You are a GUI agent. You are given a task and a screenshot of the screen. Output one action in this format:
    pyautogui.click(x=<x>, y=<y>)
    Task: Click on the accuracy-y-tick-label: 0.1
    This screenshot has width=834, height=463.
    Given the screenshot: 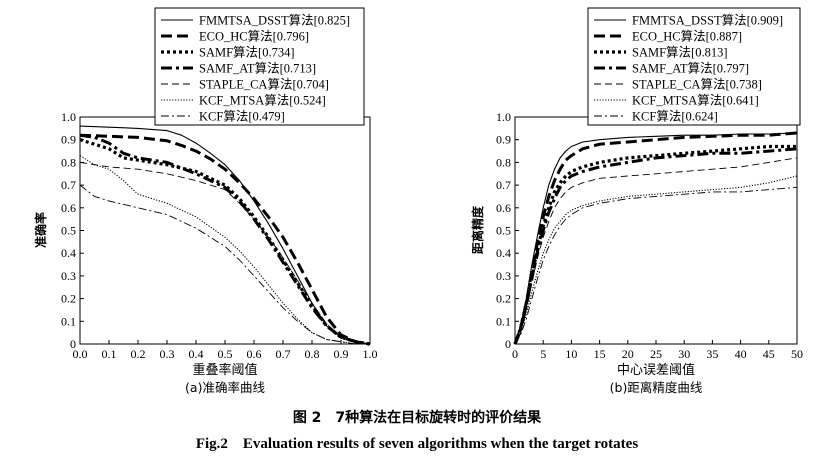 What is the action you would take?
    pyautogui.click(x=68, y=321)
    